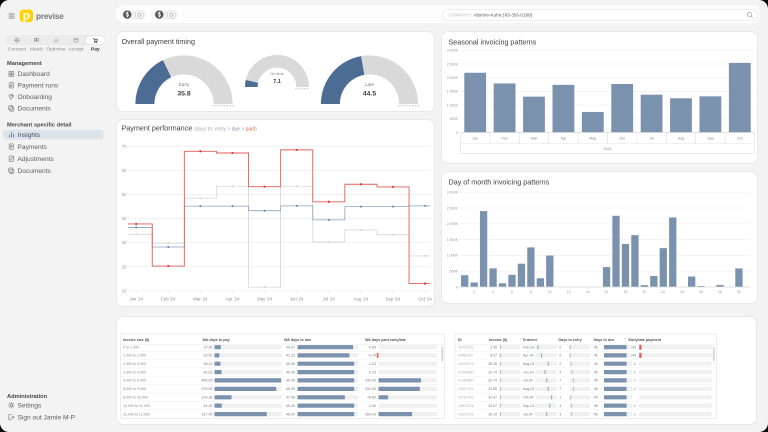 This screenshot has width=768, height=432. Describe the element at coordinates (607, 292) in the screenshot. I see `svg-text: 16` at that location.